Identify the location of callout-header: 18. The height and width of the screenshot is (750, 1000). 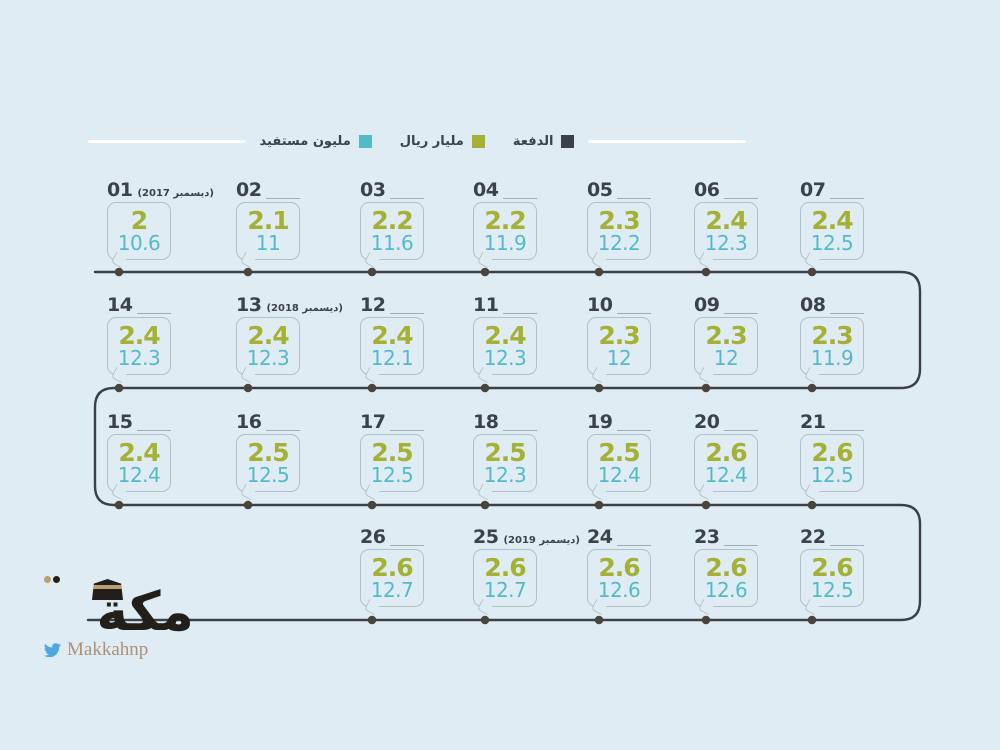
(506, 422).